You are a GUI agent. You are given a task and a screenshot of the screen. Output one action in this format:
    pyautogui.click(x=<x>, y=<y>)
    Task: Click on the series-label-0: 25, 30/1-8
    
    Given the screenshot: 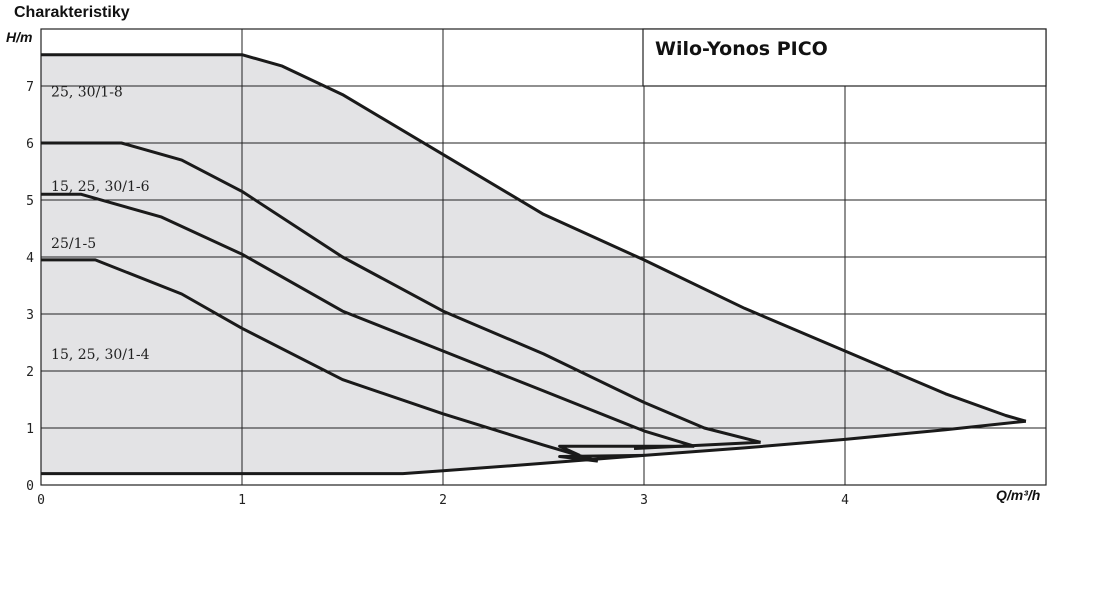 What is the action you would take?
    pyautogui.click(x=87, y=93)
    